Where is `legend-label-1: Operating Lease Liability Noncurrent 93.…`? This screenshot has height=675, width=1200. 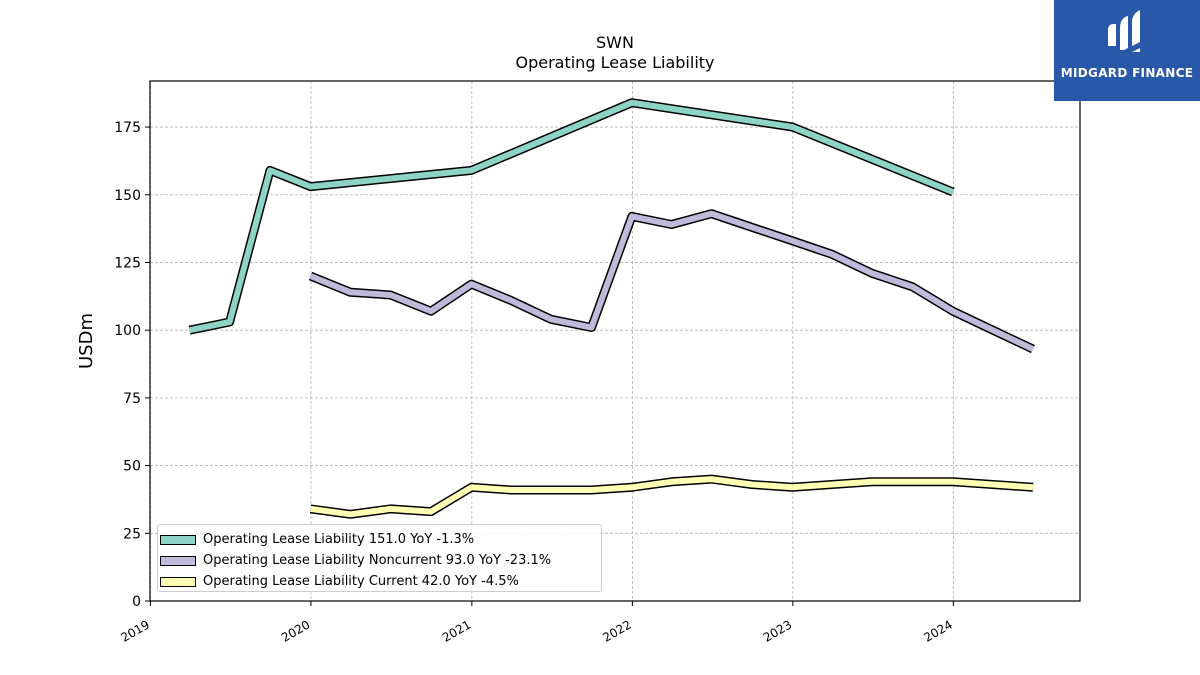
legend-label-1: Operating Lease Liability Noncurrent 93.… is located at coordinates (377, 560).